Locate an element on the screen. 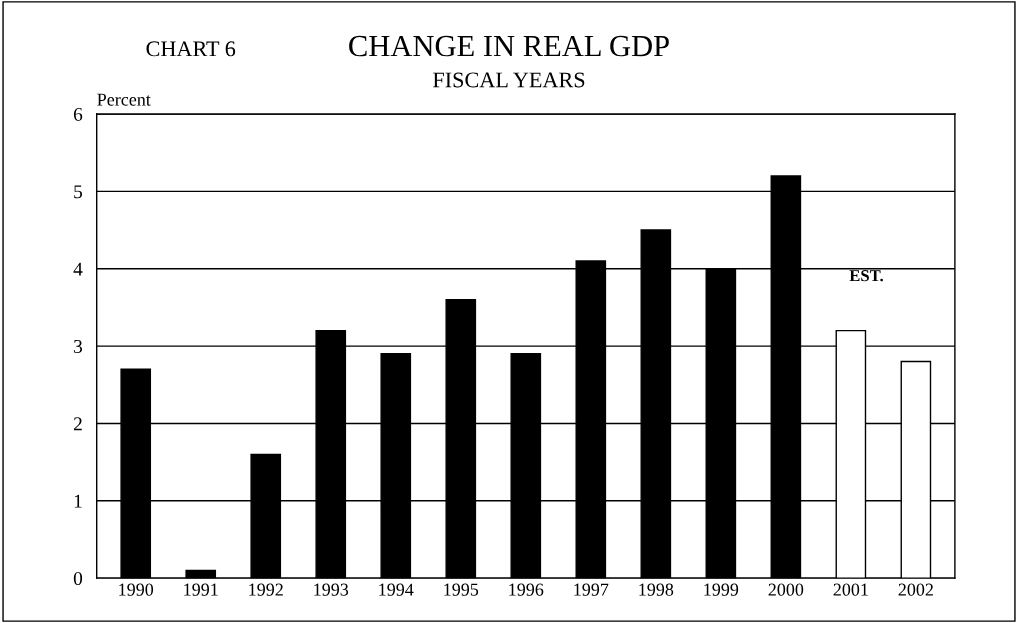 Image resolution: width=1018 pixels, height=623 pixels. chart-title: CHANGE IN REAL GDP is located at coordinates (509, 46).